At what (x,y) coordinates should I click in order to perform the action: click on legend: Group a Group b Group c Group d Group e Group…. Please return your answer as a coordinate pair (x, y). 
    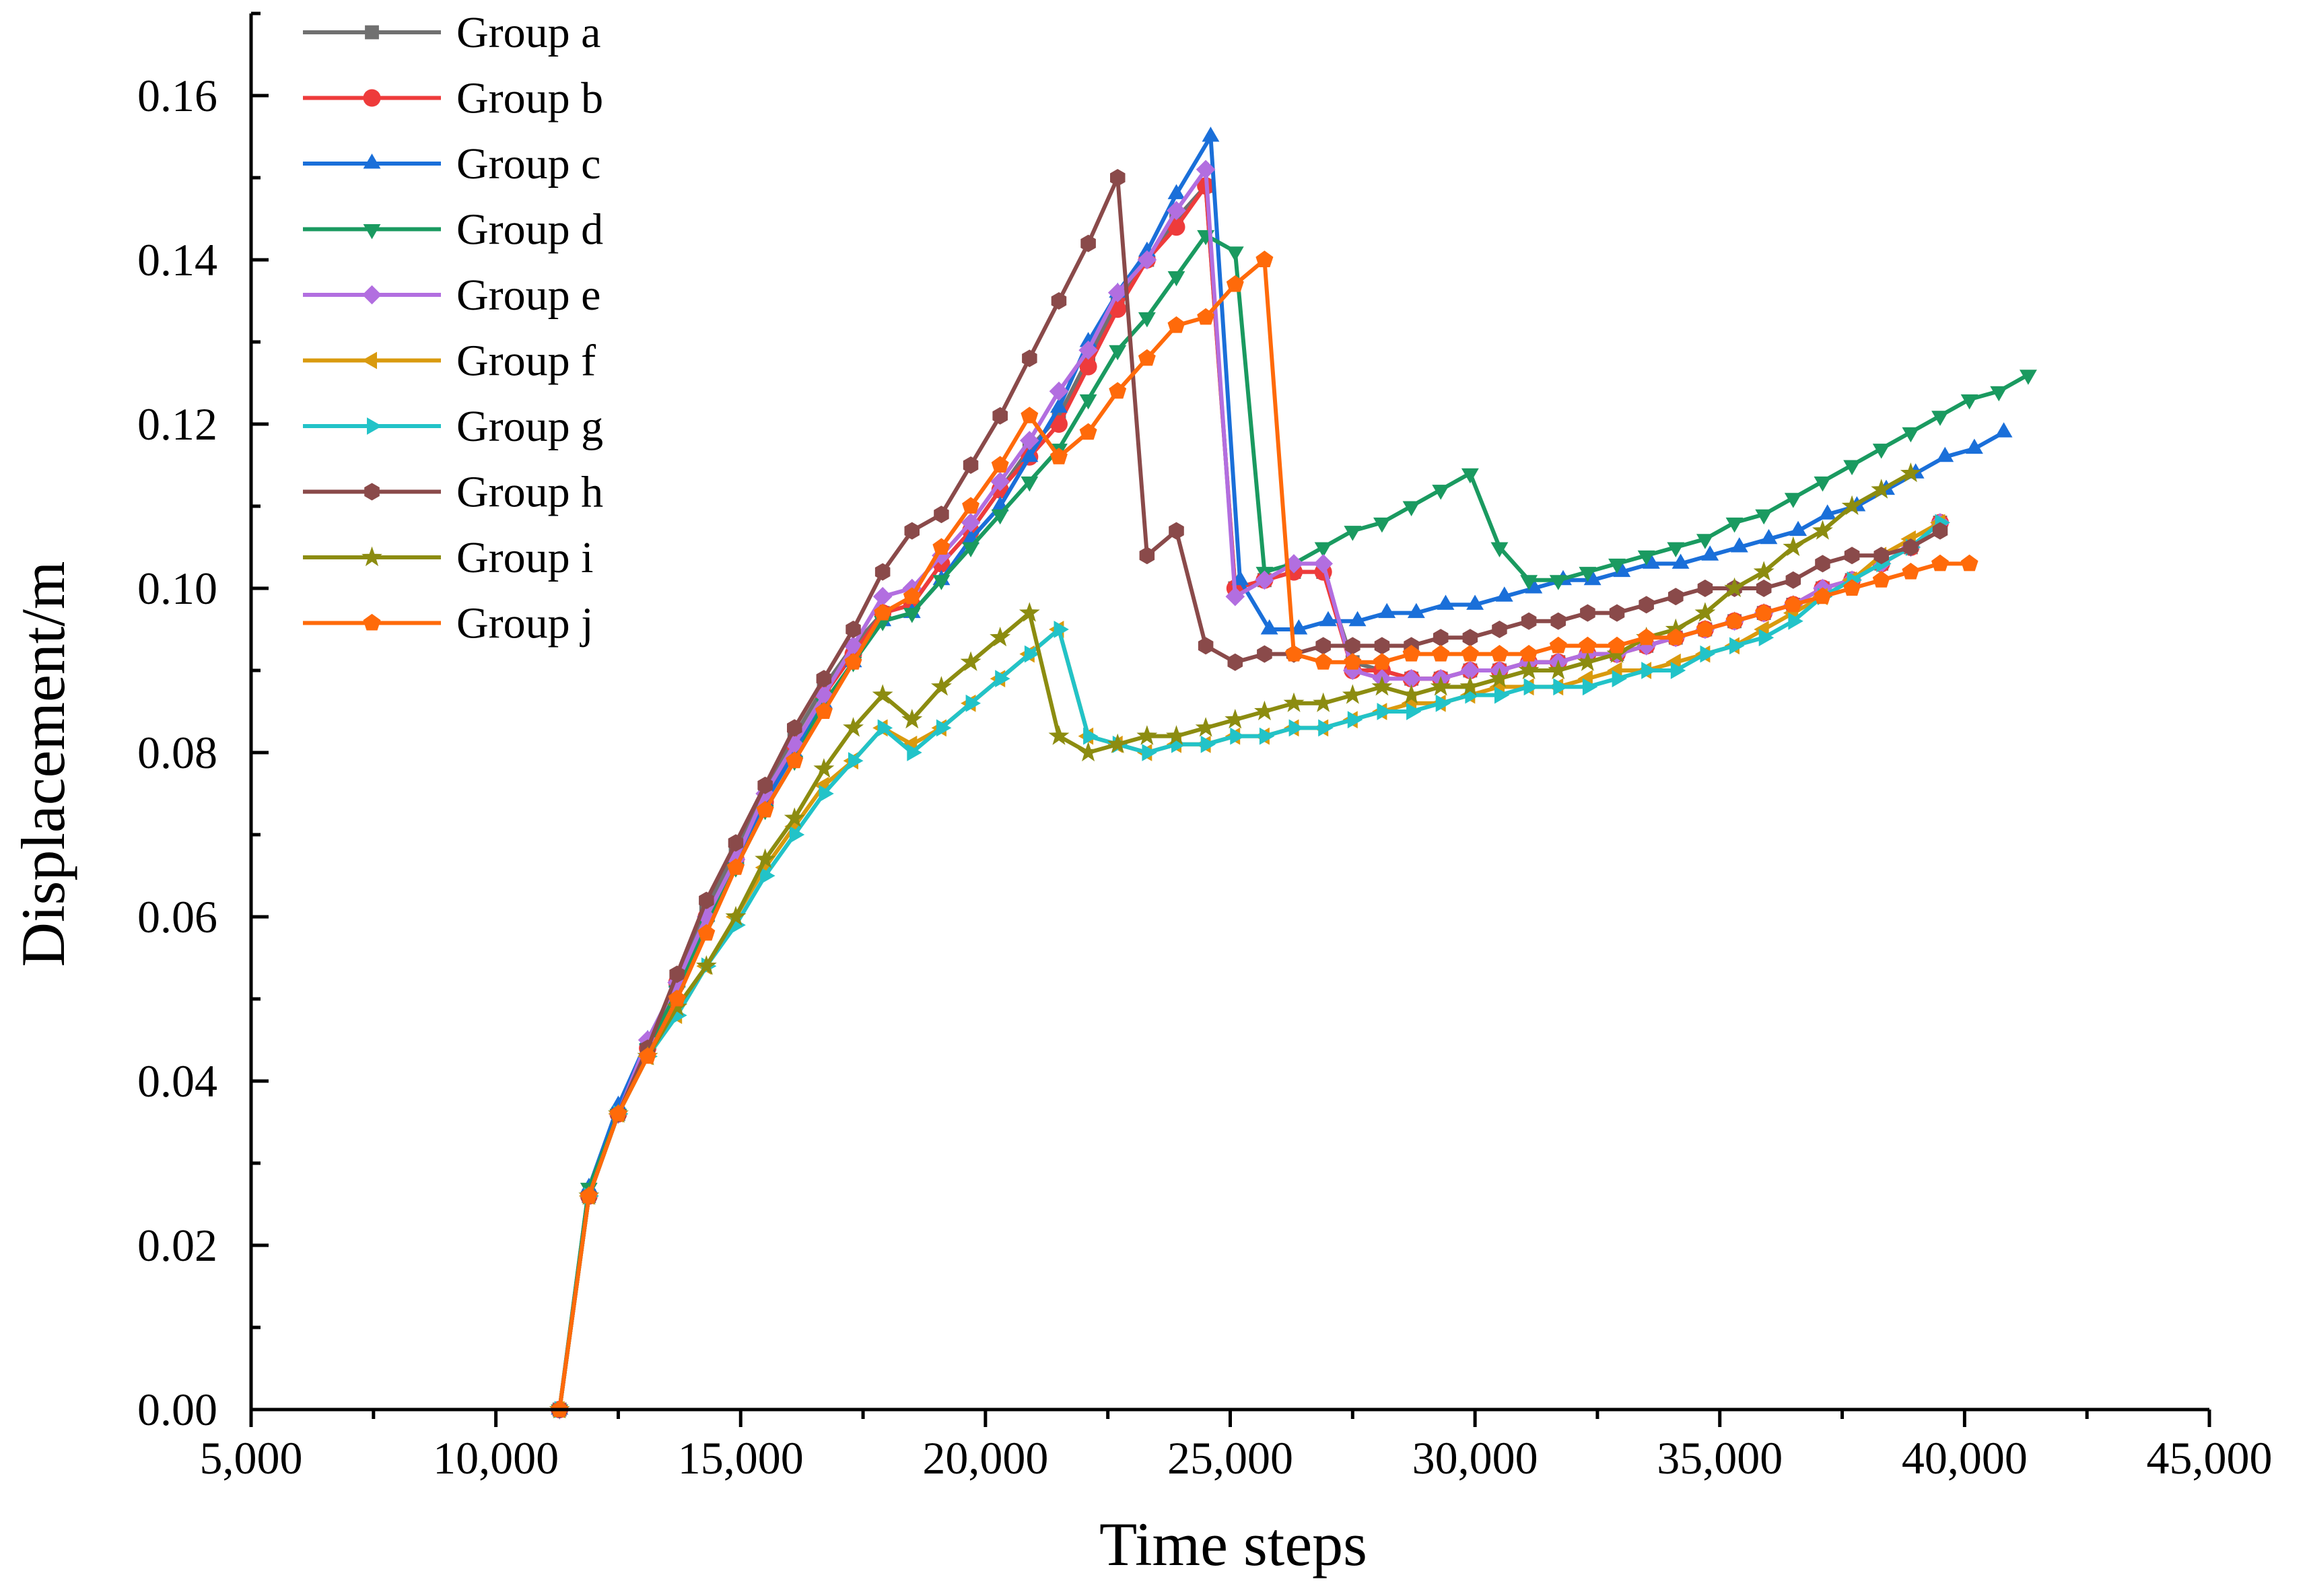
    Looking at the image, I should click on (453, 328).